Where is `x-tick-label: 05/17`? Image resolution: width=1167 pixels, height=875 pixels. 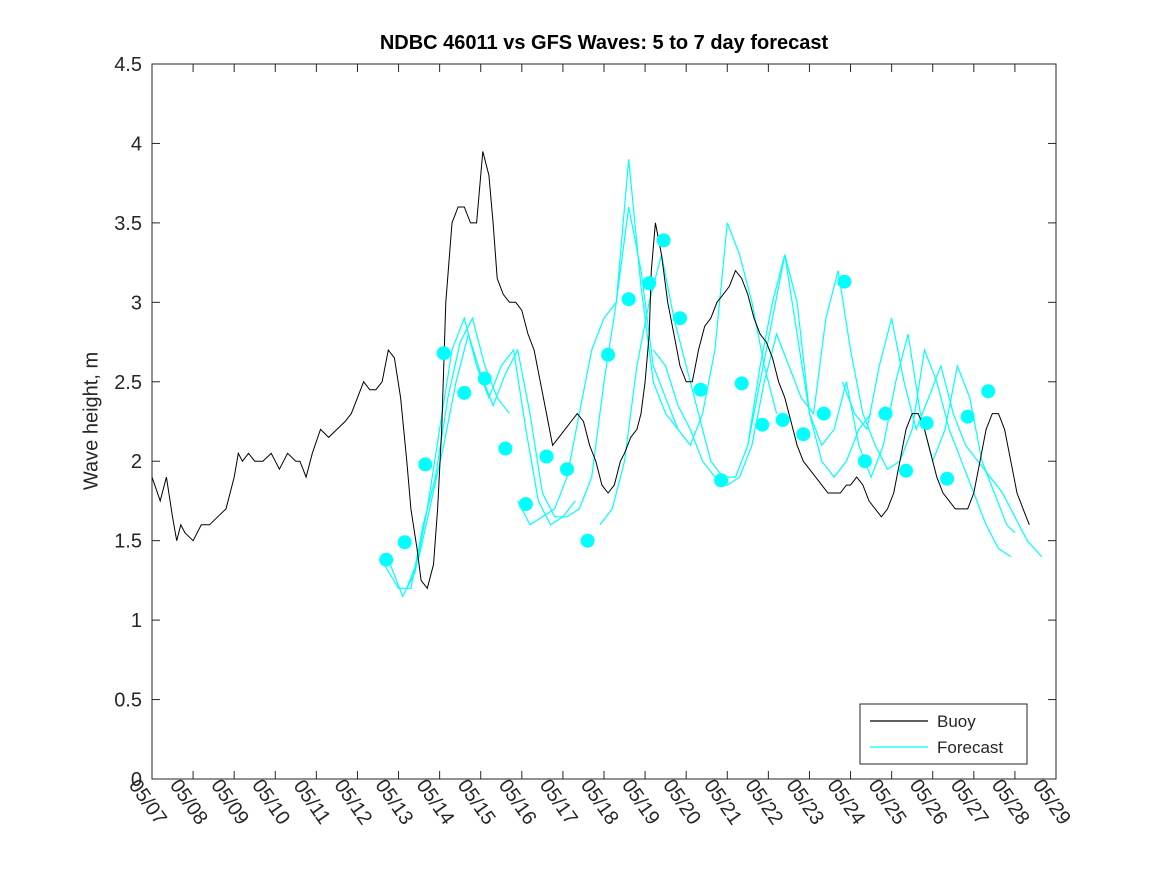 x-tick-label: 05/17 is located at coordinates (558, 802).